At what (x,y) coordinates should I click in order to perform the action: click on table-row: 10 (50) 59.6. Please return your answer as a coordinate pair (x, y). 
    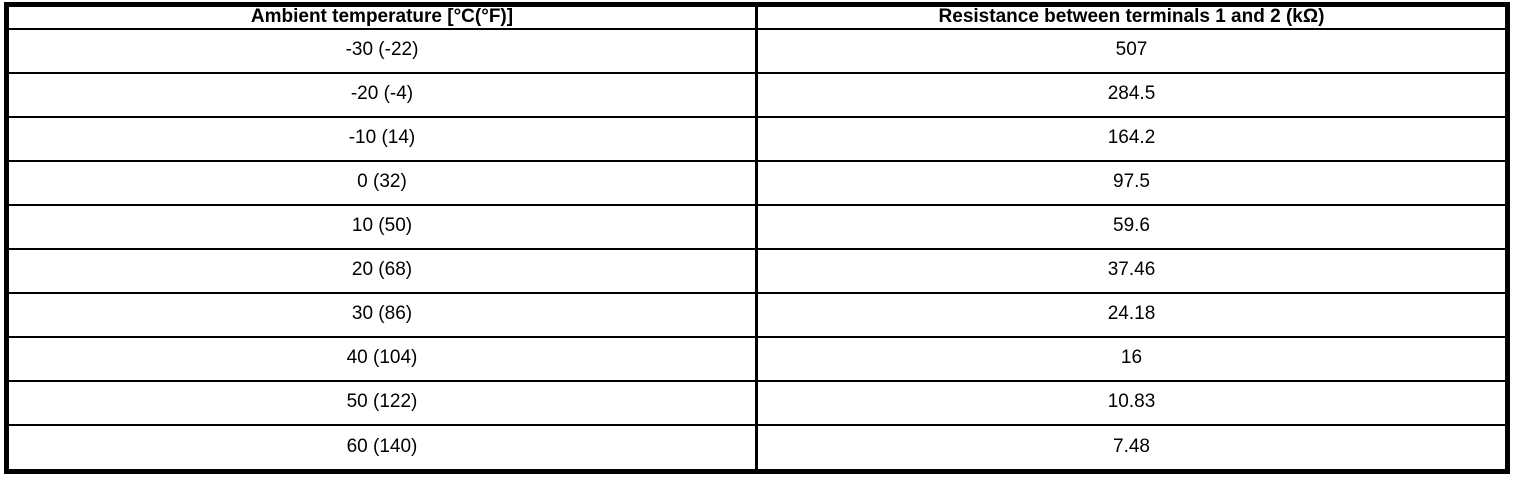
    Looking at the image, I should click on (757, 226).